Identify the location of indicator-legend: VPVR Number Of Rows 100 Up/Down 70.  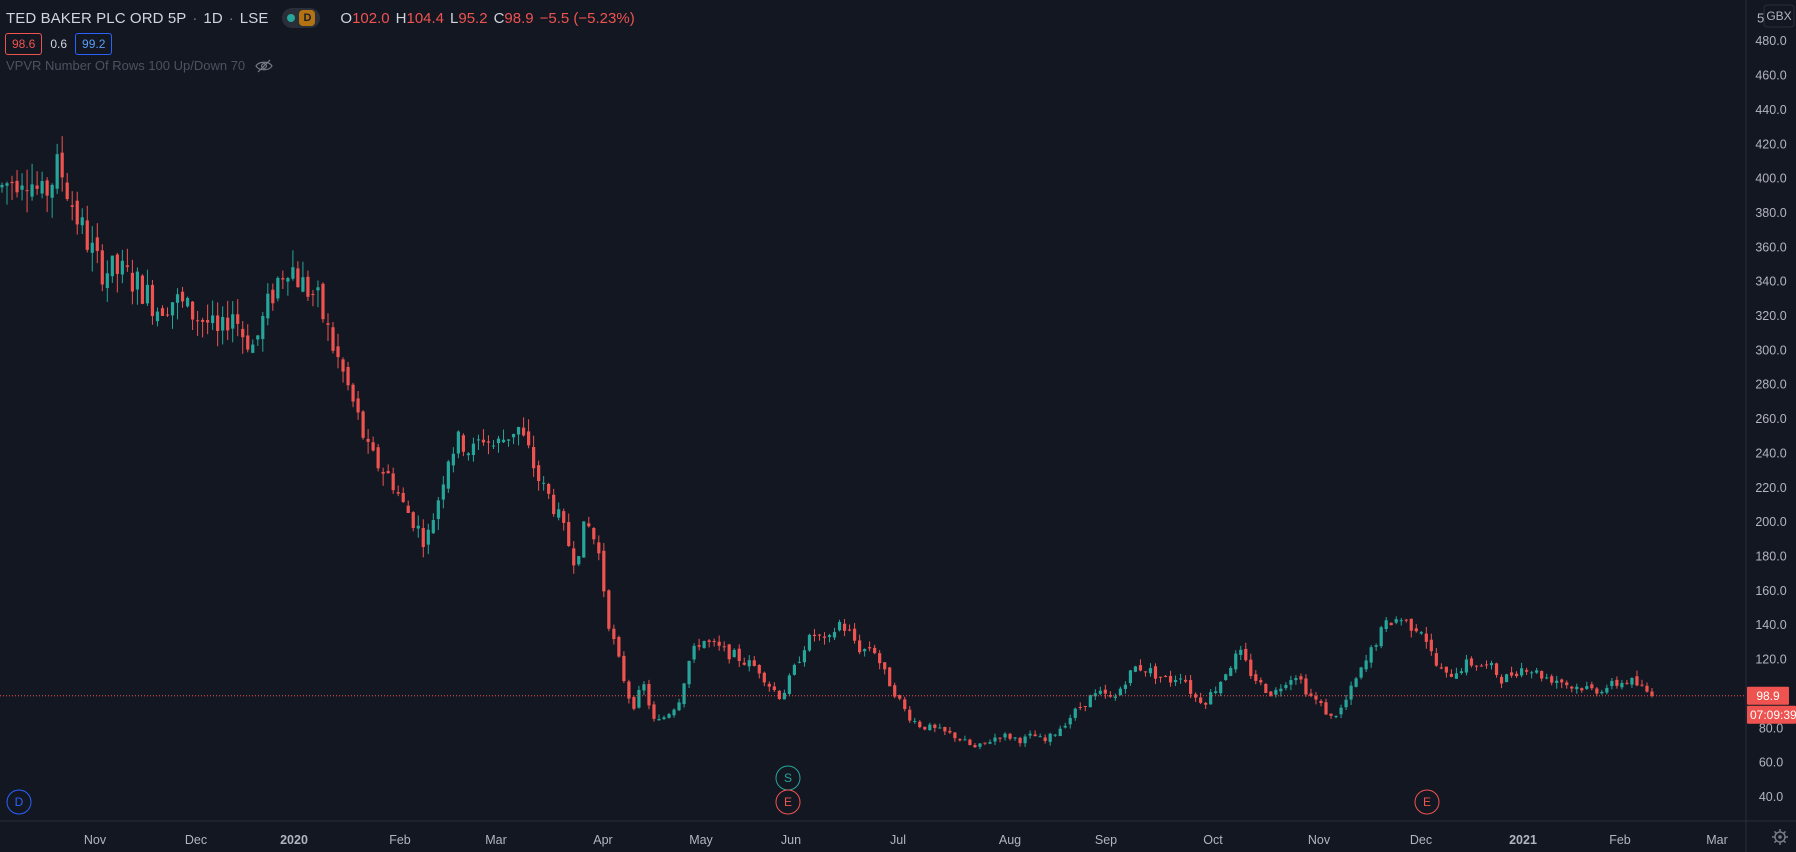
(139, 65).